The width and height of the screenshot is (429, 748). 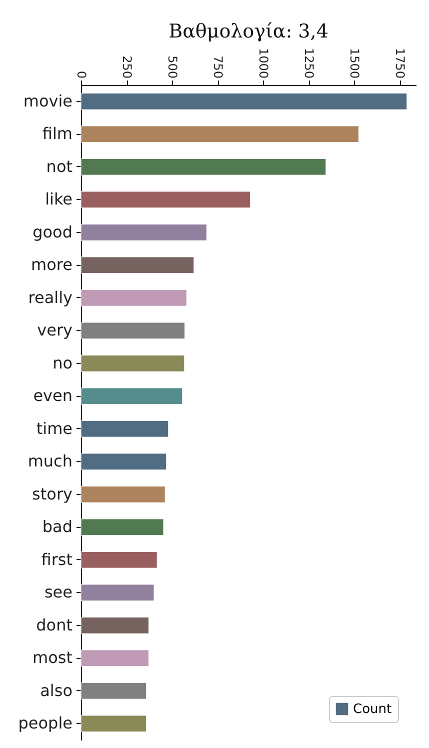 What do you see at coordinates (58, 199) in the screenshot?
I see `y-tick-label: like` at bounding box center [58, 199].